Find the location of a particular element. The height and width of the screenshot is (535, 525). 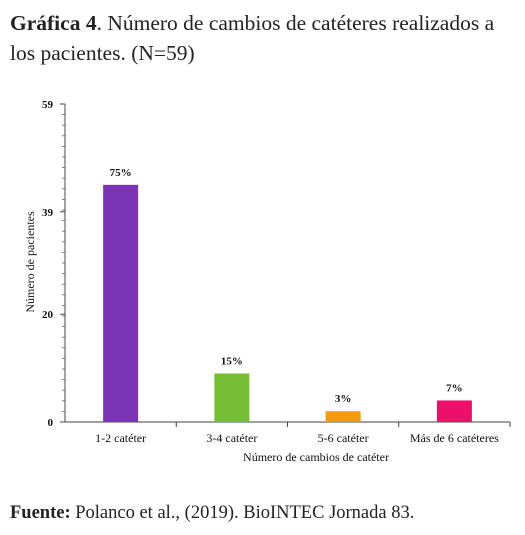

x-tick-label: 5-6 catéter is located at coordinates (343, 438).